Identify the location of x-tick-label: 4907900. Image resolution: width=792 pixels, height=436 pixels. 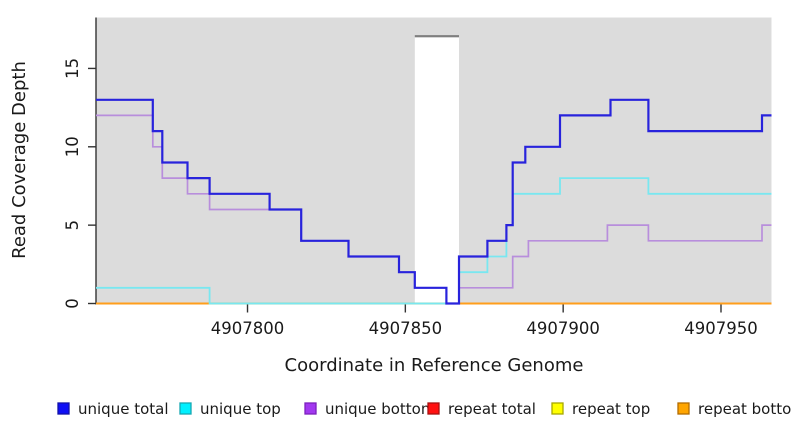
(563, 328).